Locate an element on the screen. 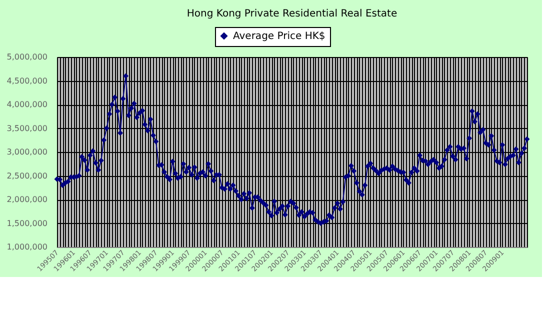 The width and height of the screenshot is (553, 321). y-tick-label: 2,000,000 is located at coordinates (27, 199).